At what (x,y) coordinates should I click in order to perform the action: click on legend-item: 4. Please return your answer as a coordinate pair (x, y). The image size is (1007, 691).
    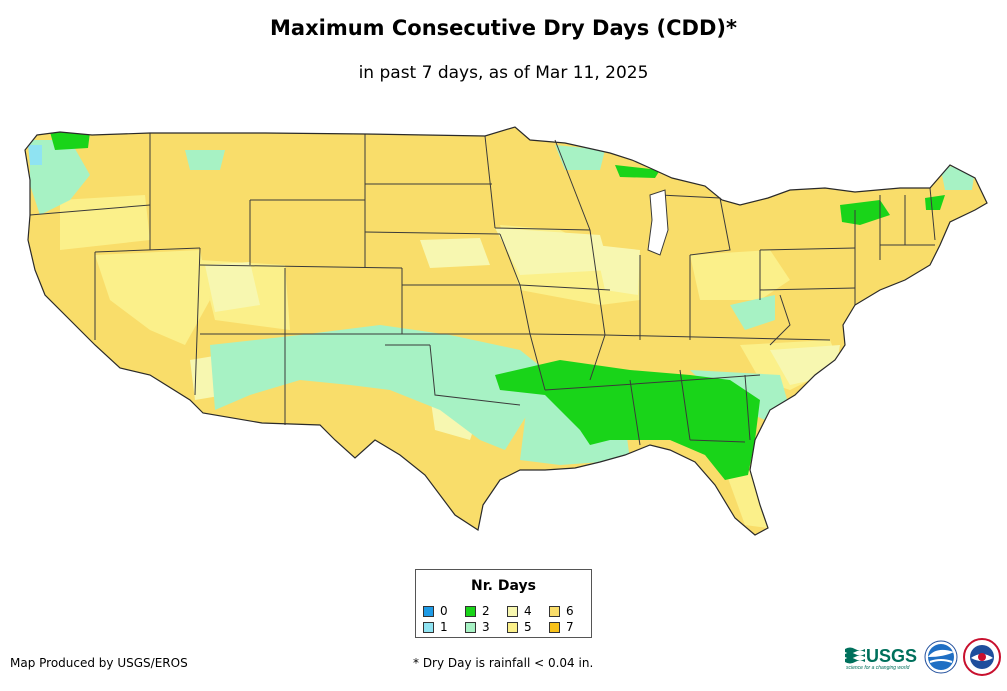
    Looking at the image, I should click on (528, 611).